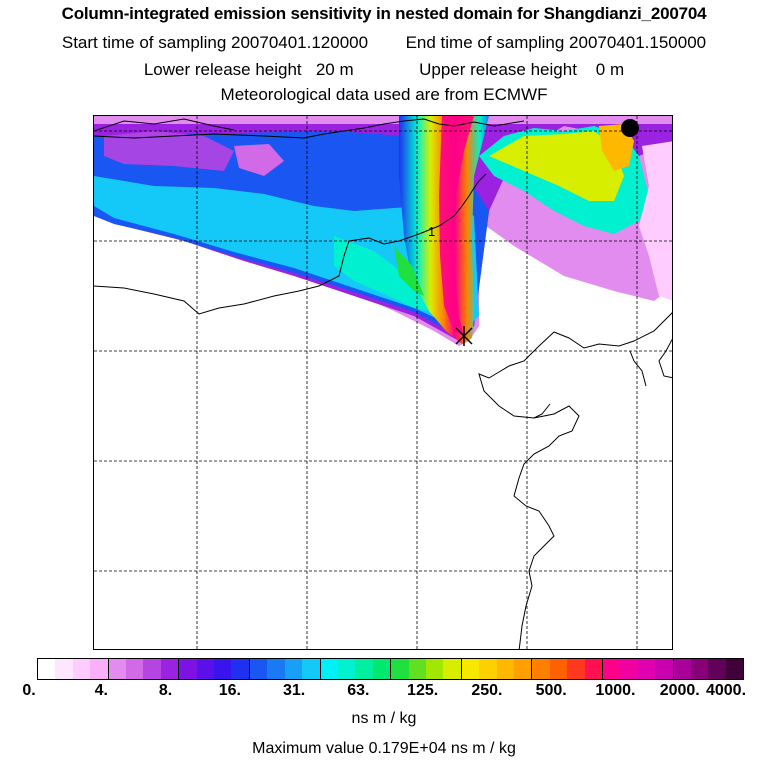  Describe the element at coordinates (215, 42) in the screenshot. I see `start-time-label: Start time of sampling 20070401.120000` at that location.